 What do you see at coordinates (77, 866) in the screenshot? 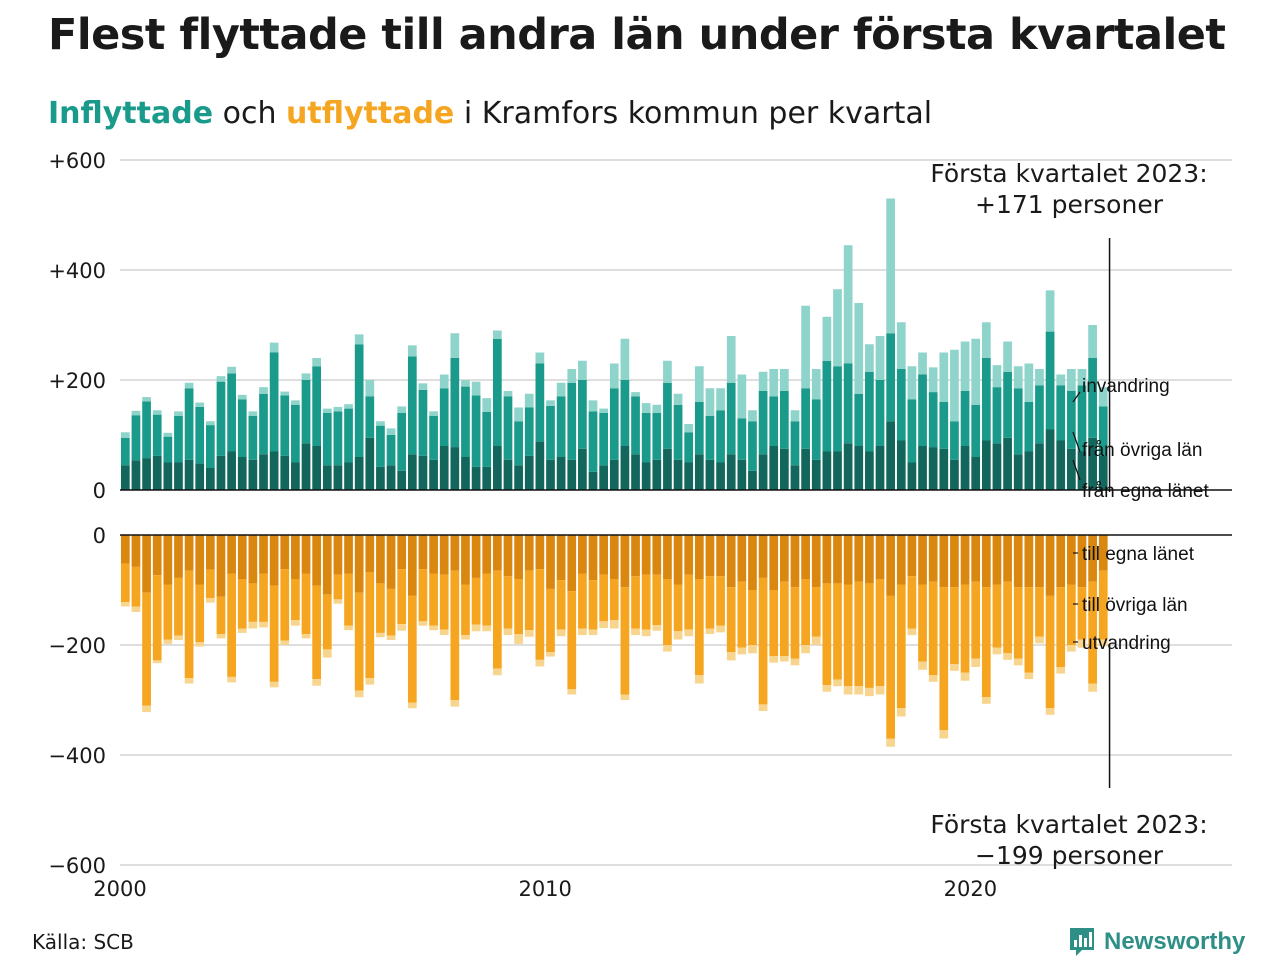
I see `y-tick-label: −600` at bounding box center [77, 866].